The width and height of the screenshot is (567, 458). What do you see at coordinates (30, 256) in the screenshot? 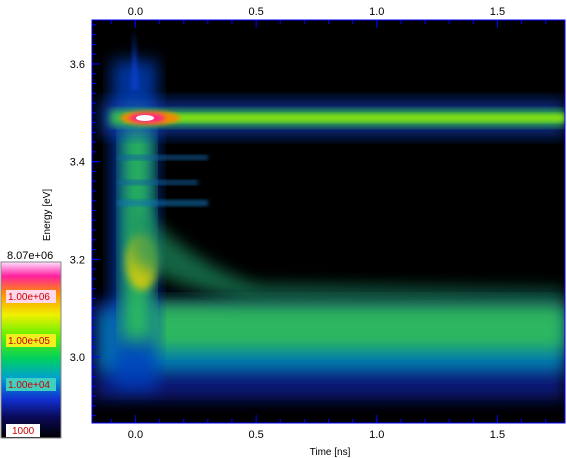
I see `colorbar-max-label: 8.07e+06` at bounding box center [30, 256].